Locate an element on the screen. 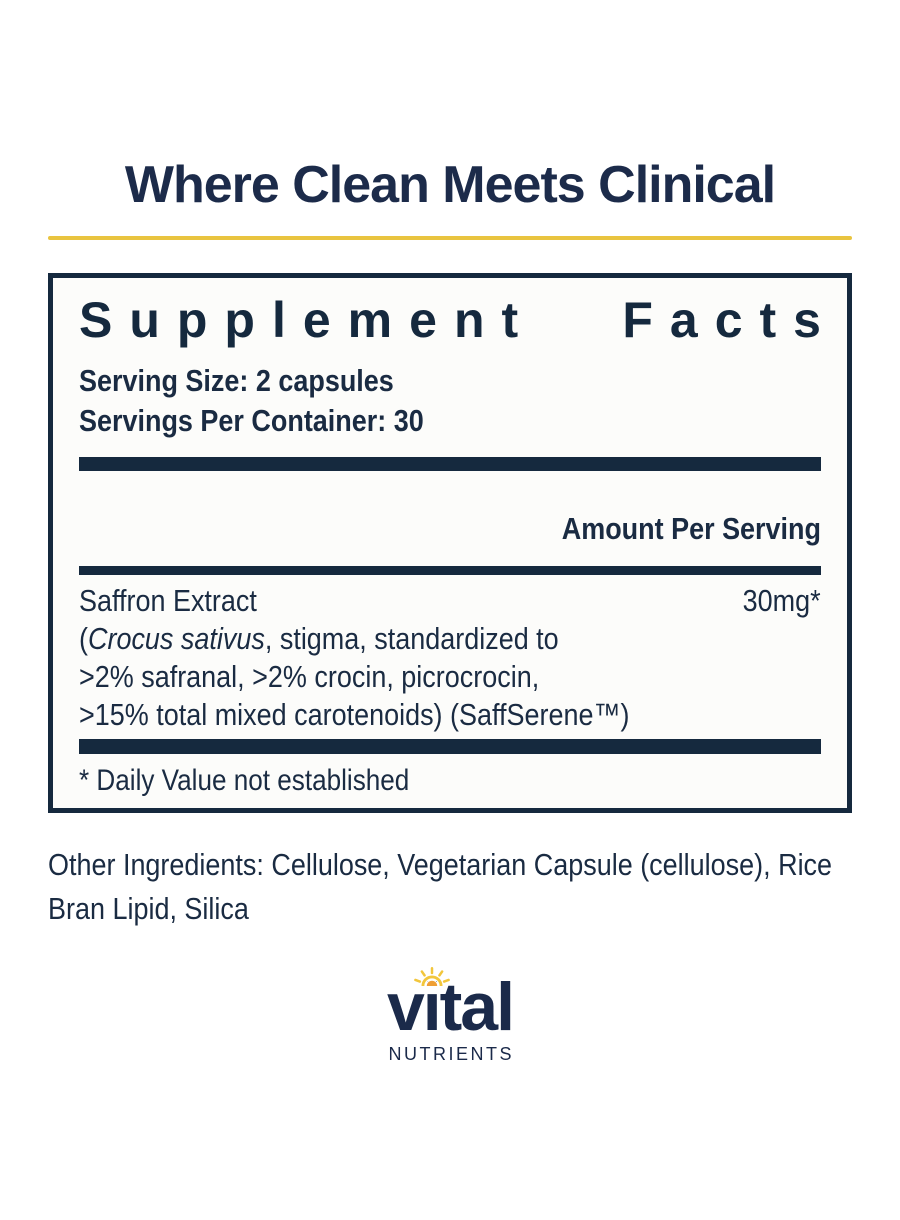 This screenshot has width=900, height=1220. ingredient-amount: 30mg* is located at coordinates (782, 600).